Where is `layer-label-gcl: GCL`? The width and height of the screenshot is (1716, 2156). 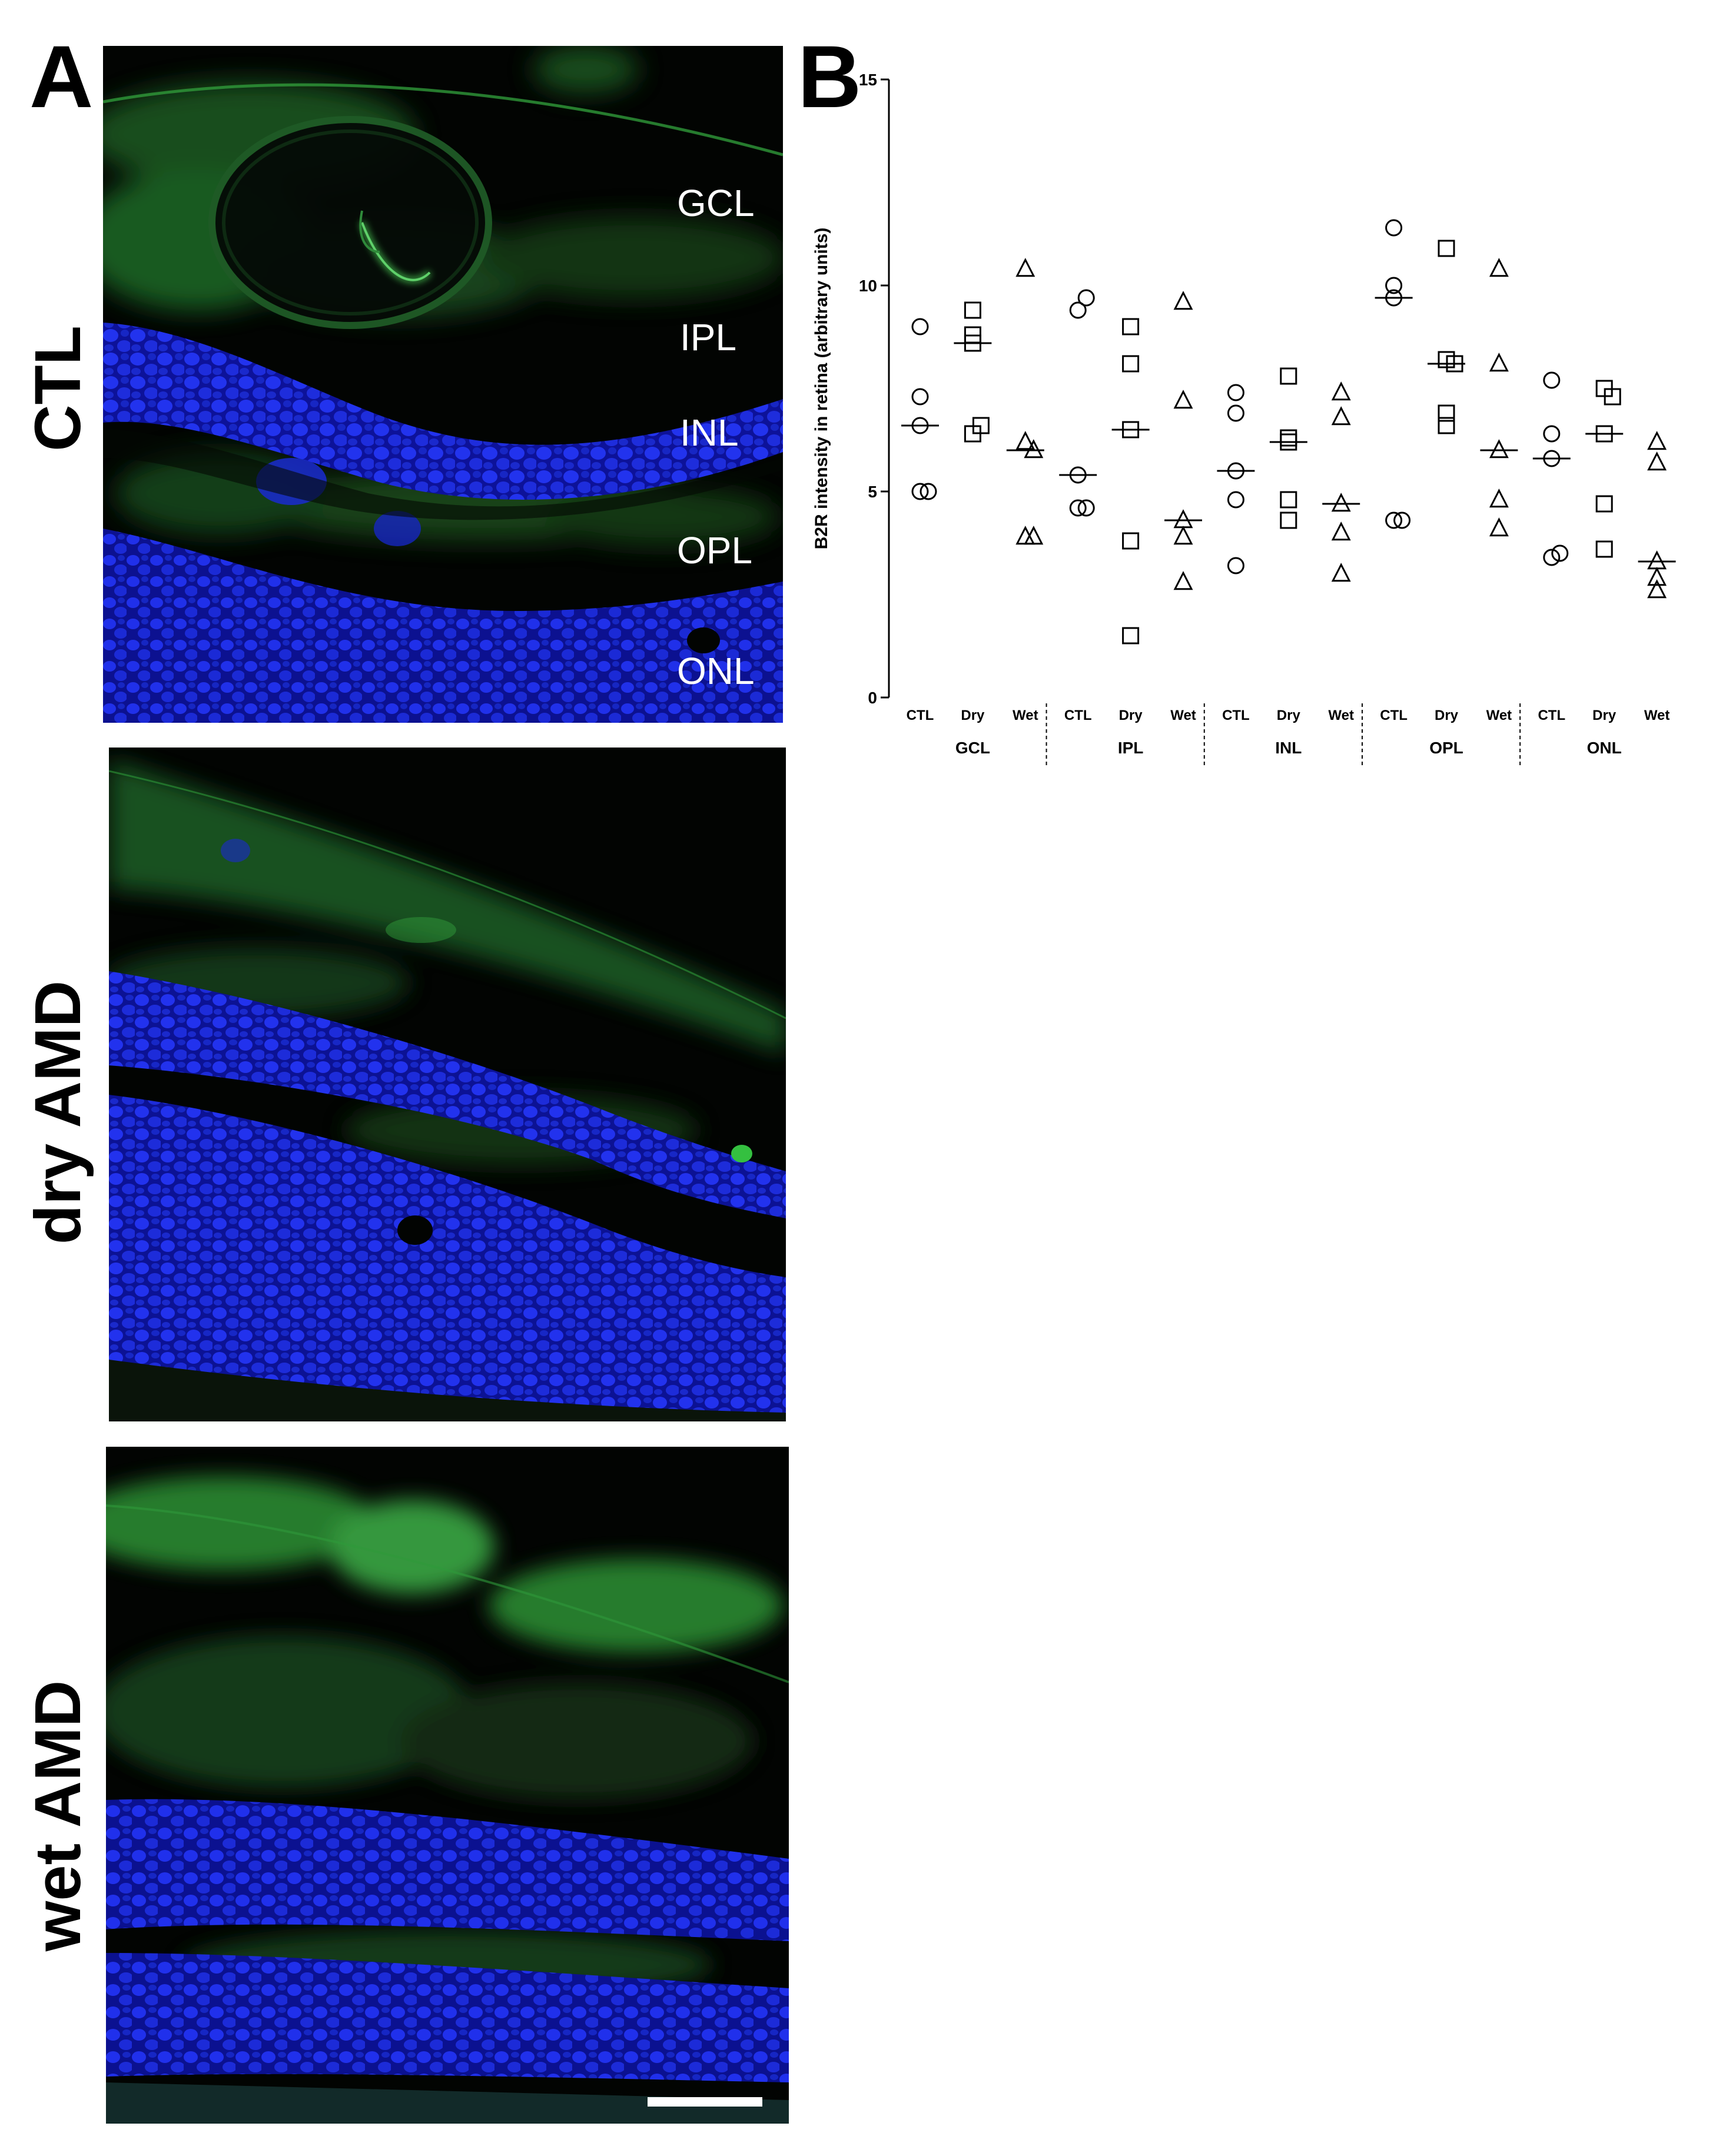 layer-label-gcl: GCL is located at coordinates (716, 203).